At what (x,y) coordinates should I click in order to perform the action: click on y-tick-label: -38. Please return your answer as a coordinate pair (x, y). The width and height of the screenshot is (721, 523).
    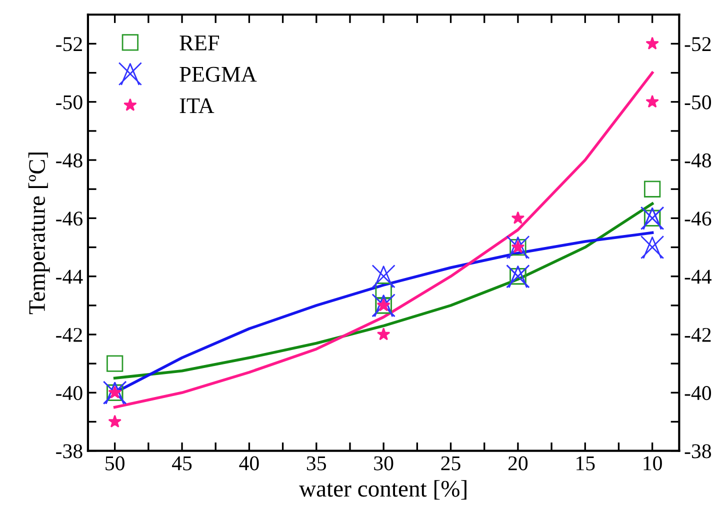
    Looking at the image, I should click on (69, 451).